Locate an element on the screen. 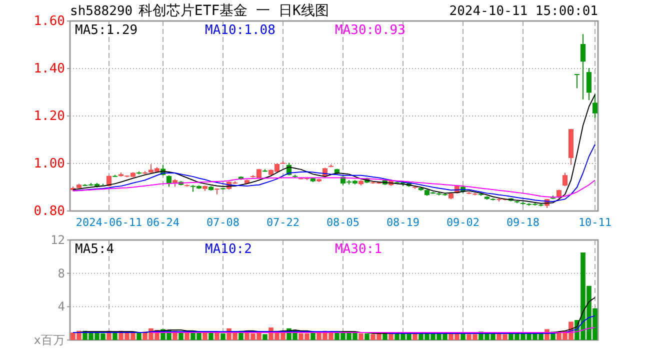 Image resolution: width=660 pixels, height=360 pixels. text: MA30:1 is located at coordinates (358, 249).